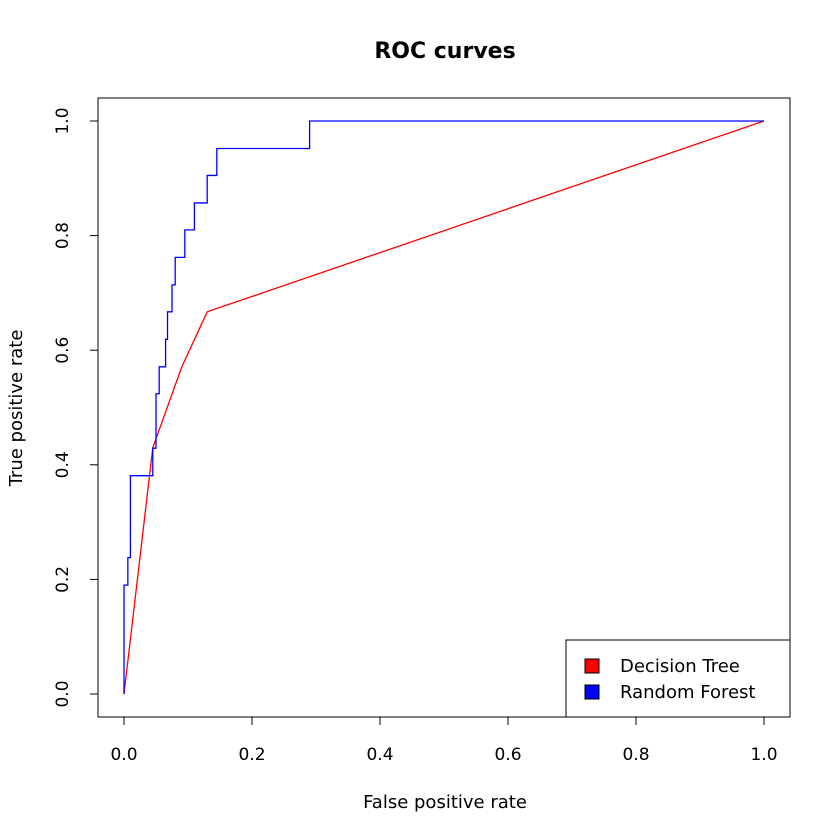  I want to click on y-tick-label: 0.4, so click(63, 464).